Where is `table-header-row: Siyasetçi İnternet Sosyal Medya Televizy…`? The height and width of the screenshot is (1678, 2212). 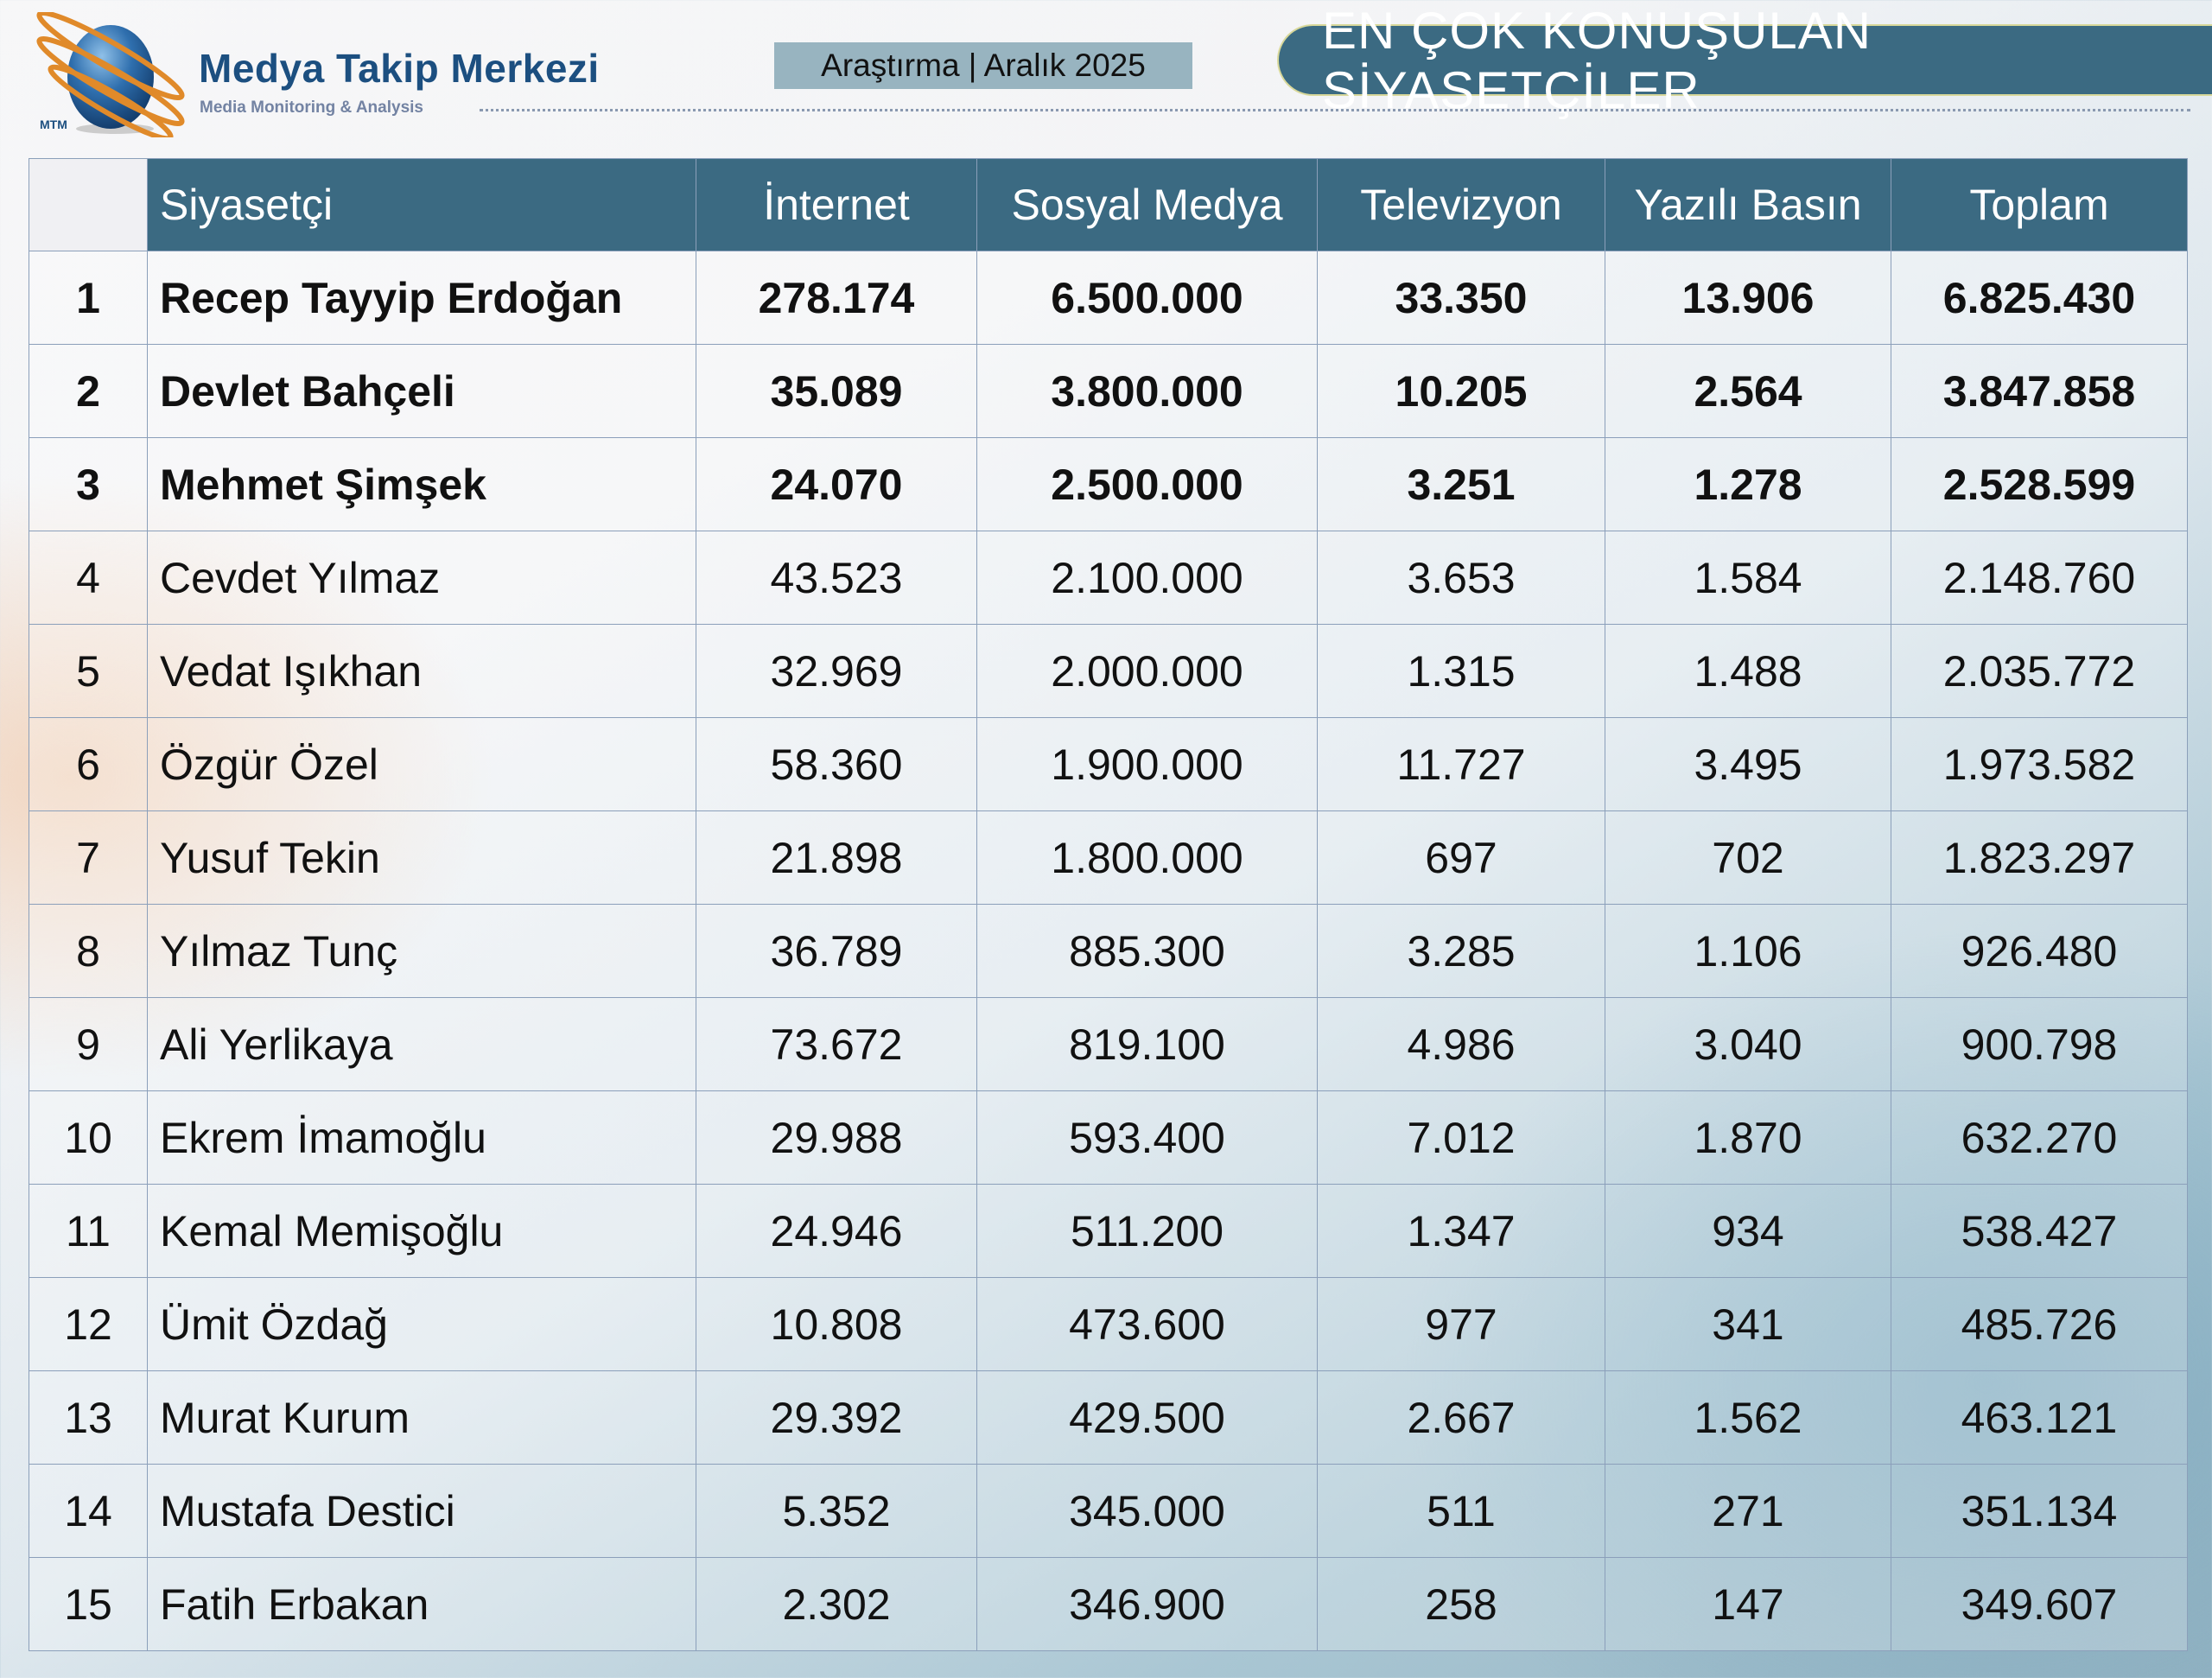
table-header-row: Siyasetçi İnternet Sosyal Medya Televizy… is located at coordinates (1108, 205).